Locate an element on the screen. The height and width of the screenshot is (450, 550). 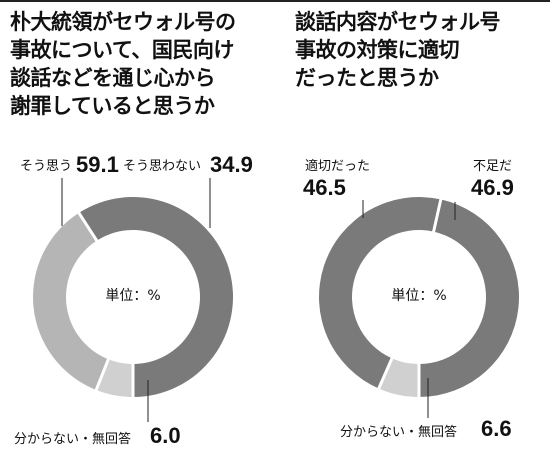
chart-title-right: 談話内容がセウォル号 事故の対策に適切 だったと思うか is located at coordinates (422, 50).